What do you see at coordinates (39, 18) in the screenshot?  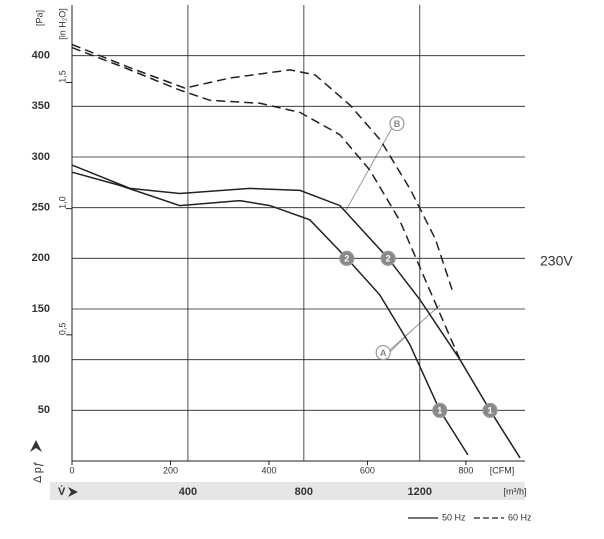 I see `y-label: [Pa]` at bounding box center [39, 18].